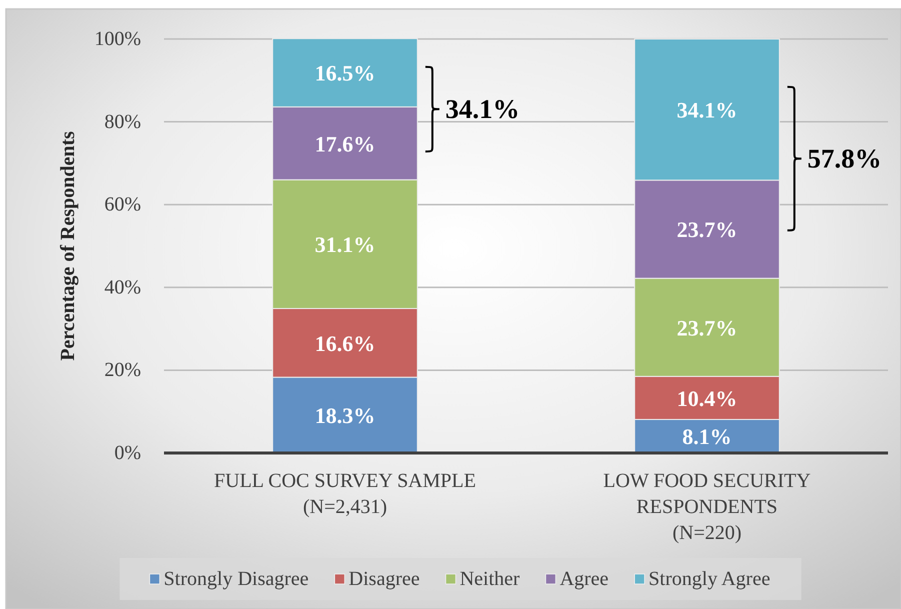 This screenshot has width=901, height=609. I want to click on data-label: 17.6%, so click(345, 143).